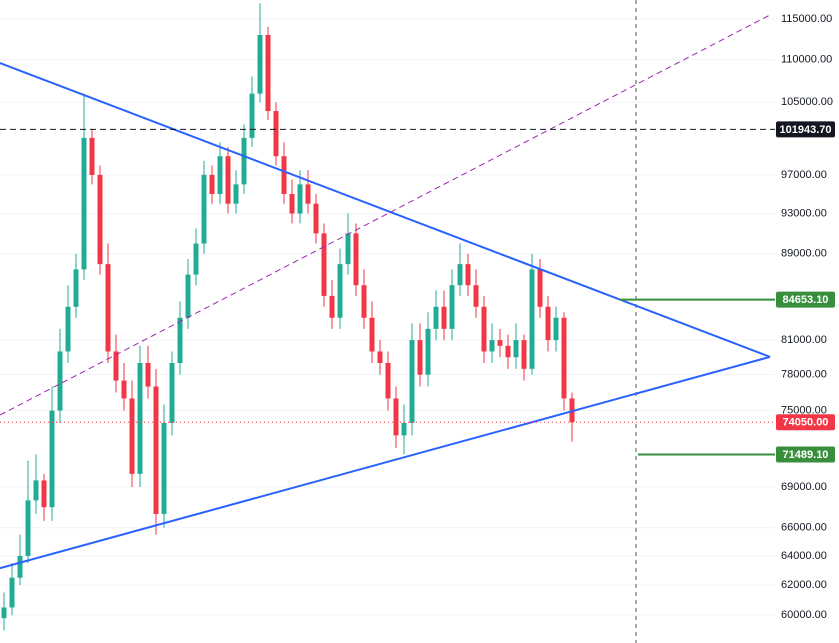  Describe the element at coordinates (804, 528) in the screenshot. I see `y-tick-label: 66000.00` at that location.